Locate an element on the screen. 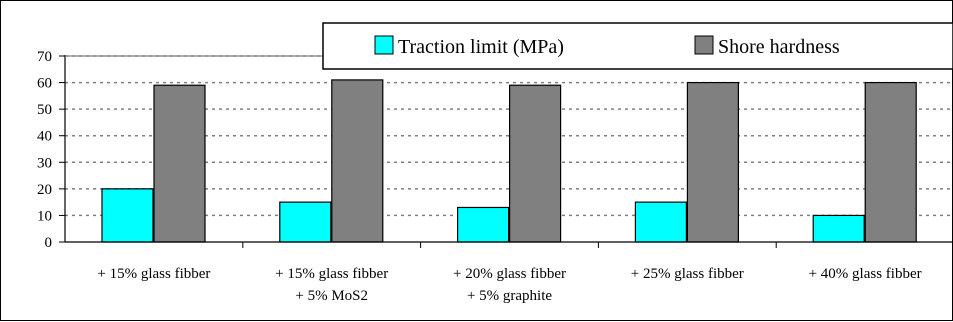 Image resolution: width=953 pixels, height=322 pixels. legend-box is located at coordinates (637, 46).